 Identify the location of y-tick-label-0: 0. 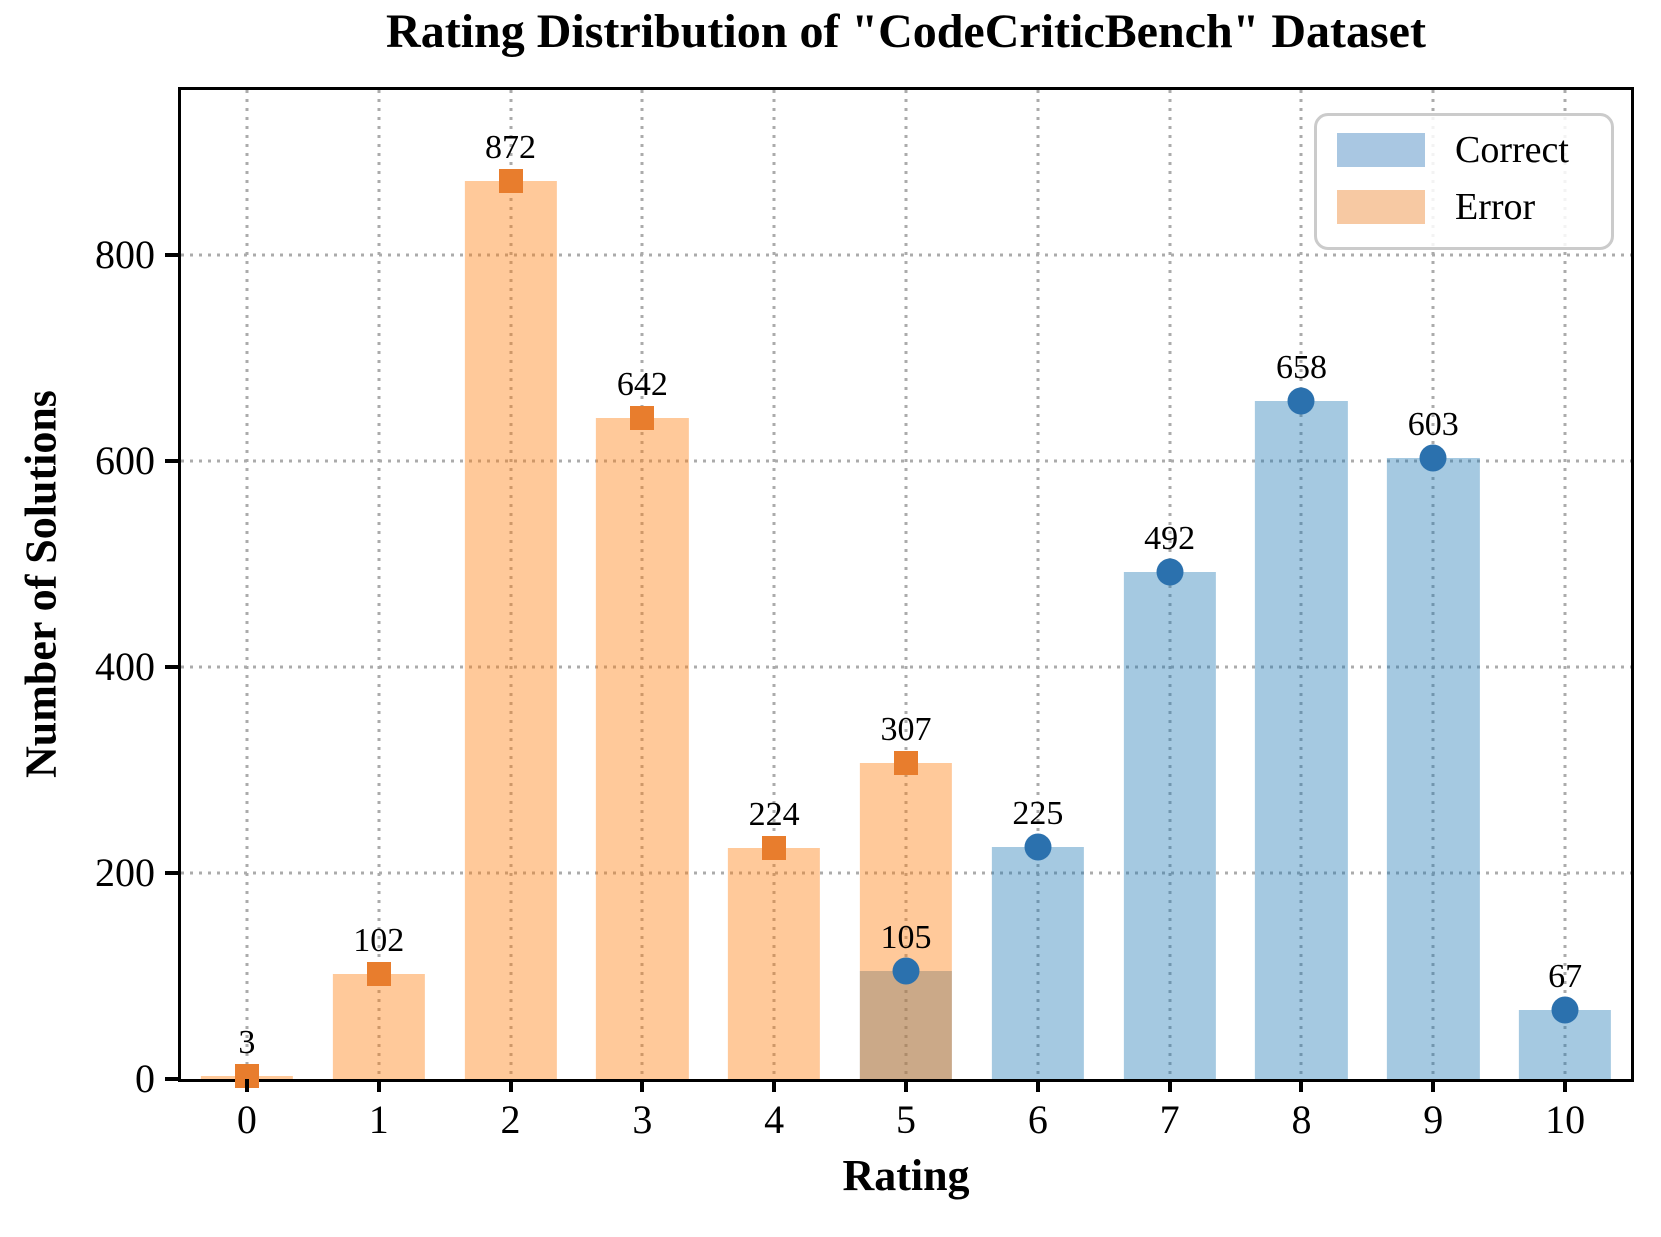
(145, 1078).